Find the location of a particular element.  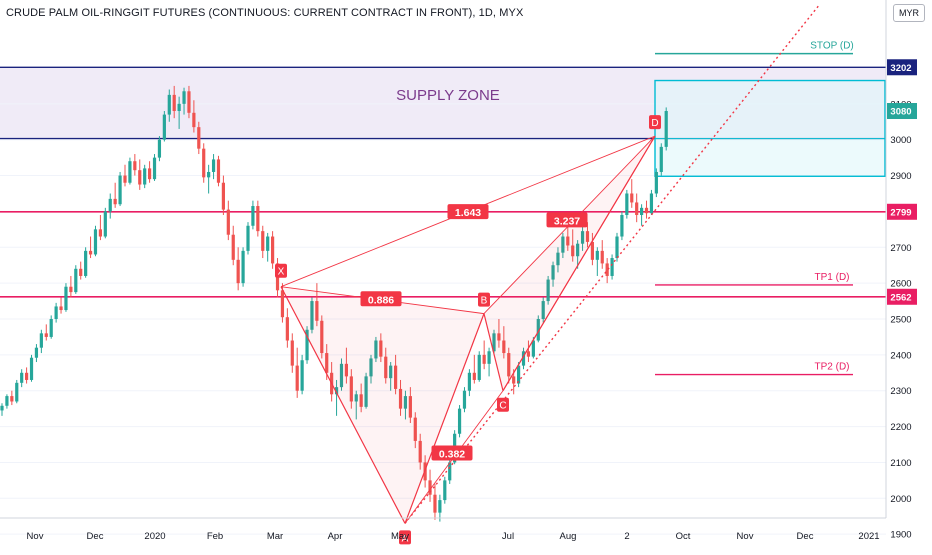

target-box is located at coordinates (770, 128).